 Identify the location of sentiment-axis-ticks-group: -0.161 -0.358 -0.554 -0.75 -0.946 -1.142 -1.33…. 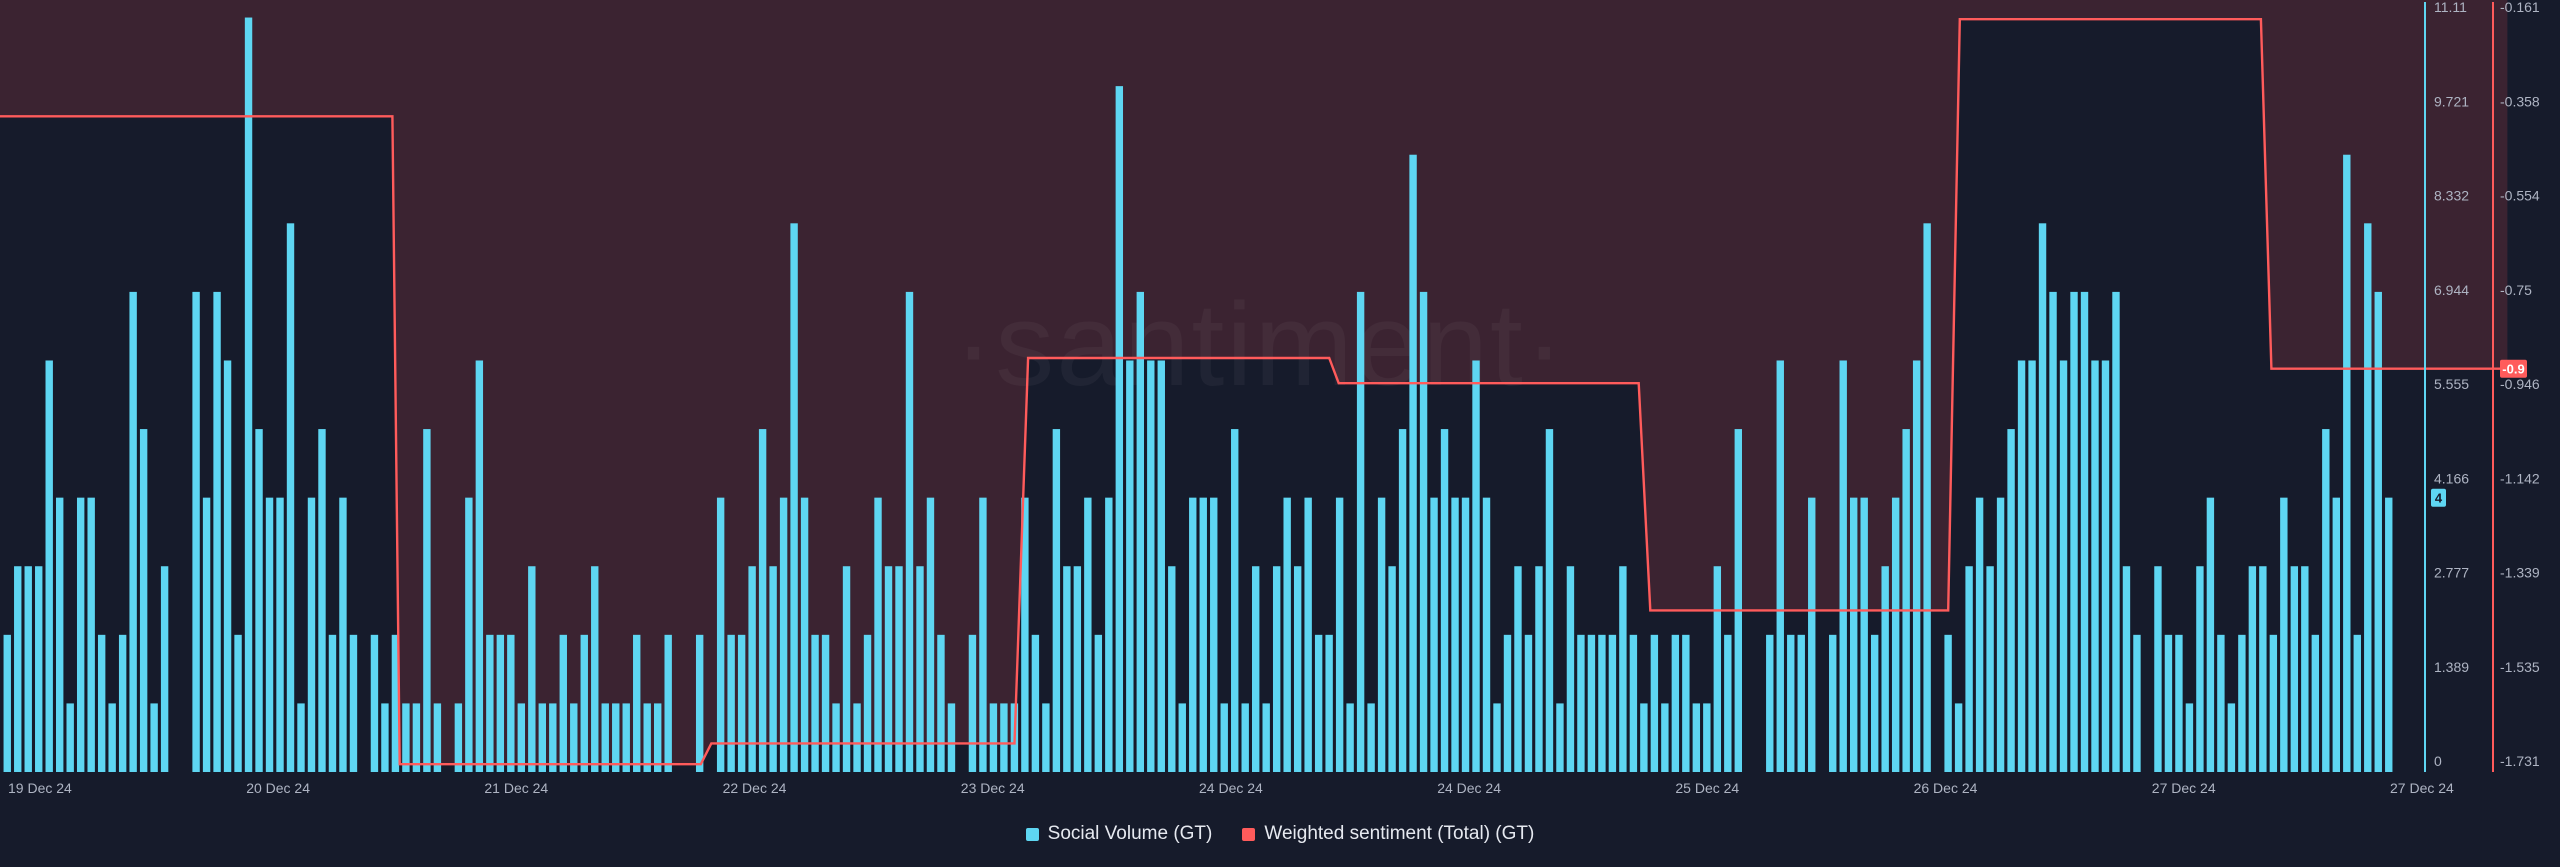
(2520, 384).